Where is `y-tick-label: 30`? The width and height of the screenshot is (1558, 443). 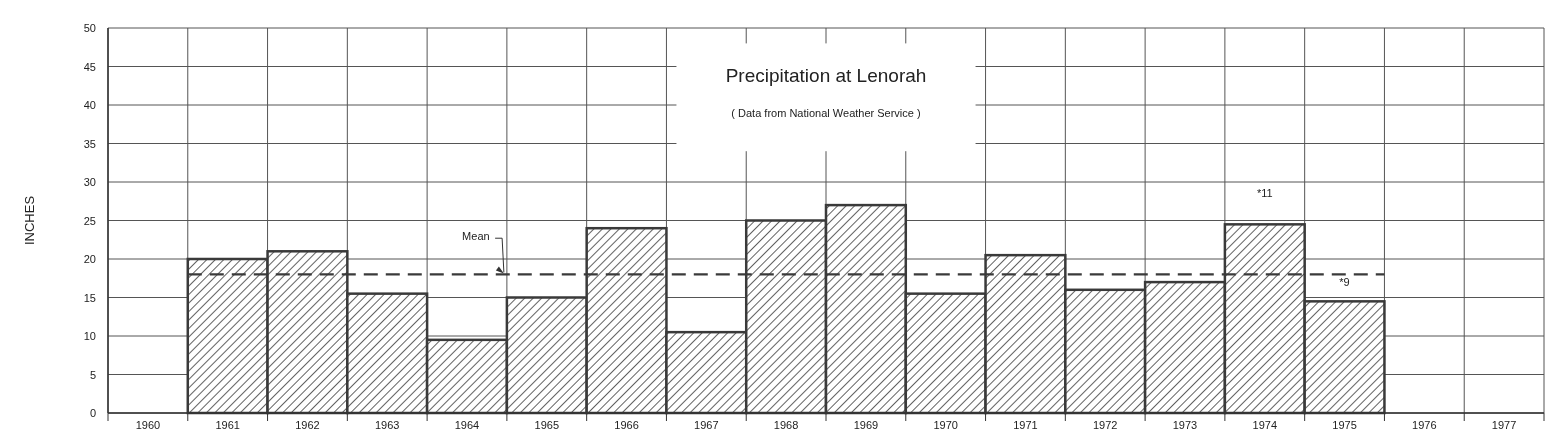
y-tick-label: 30 is located at coordinates (89, 182).